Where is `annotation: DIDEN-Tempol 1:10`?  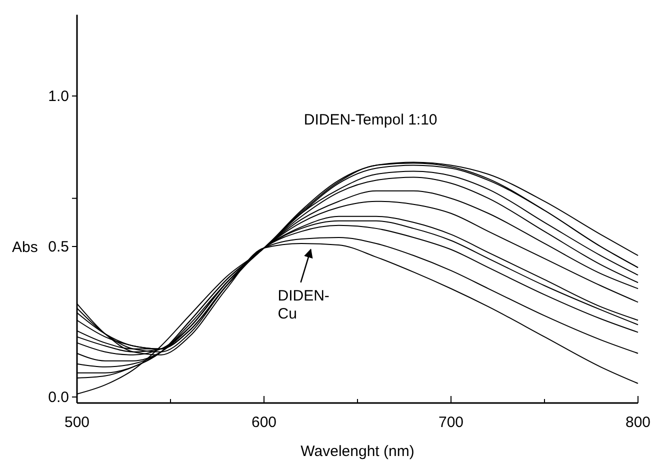 annotation: DIDEN-Tempol 1:10 is located at coordinates (371, 120).